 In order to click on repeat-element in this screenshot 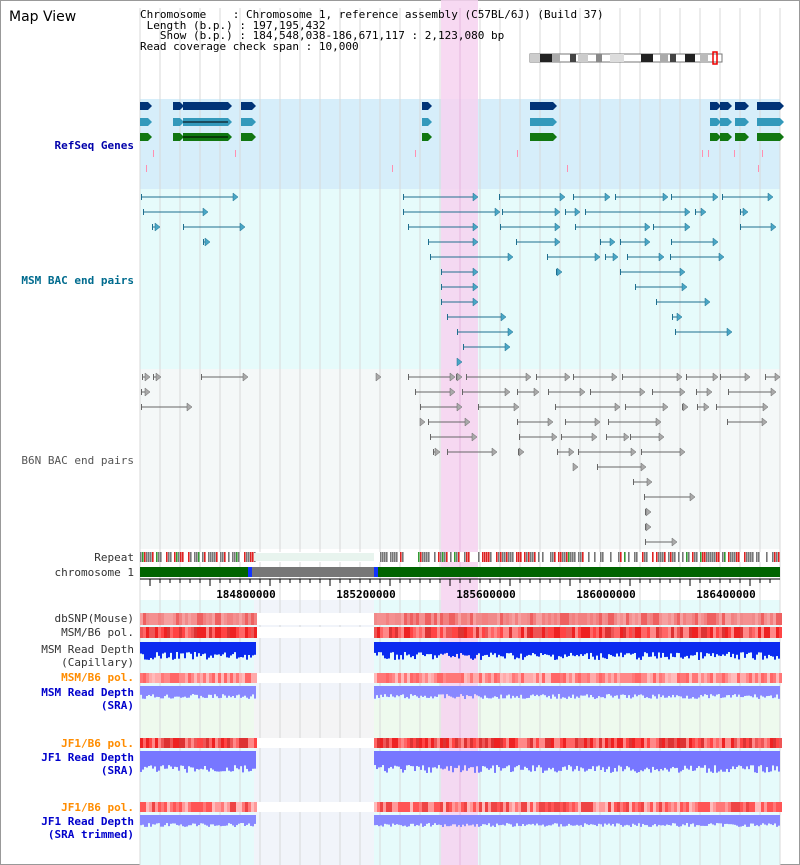, I will do `click(253, 557)`.